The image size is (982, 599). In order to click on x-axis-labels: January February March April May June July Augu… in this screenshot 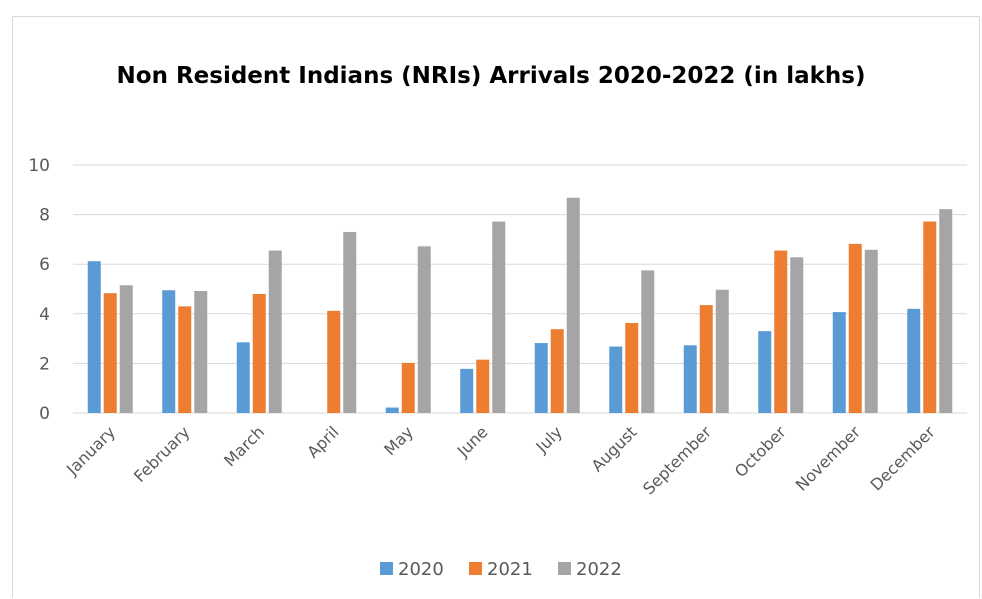, I will do `click(500, 460)`.